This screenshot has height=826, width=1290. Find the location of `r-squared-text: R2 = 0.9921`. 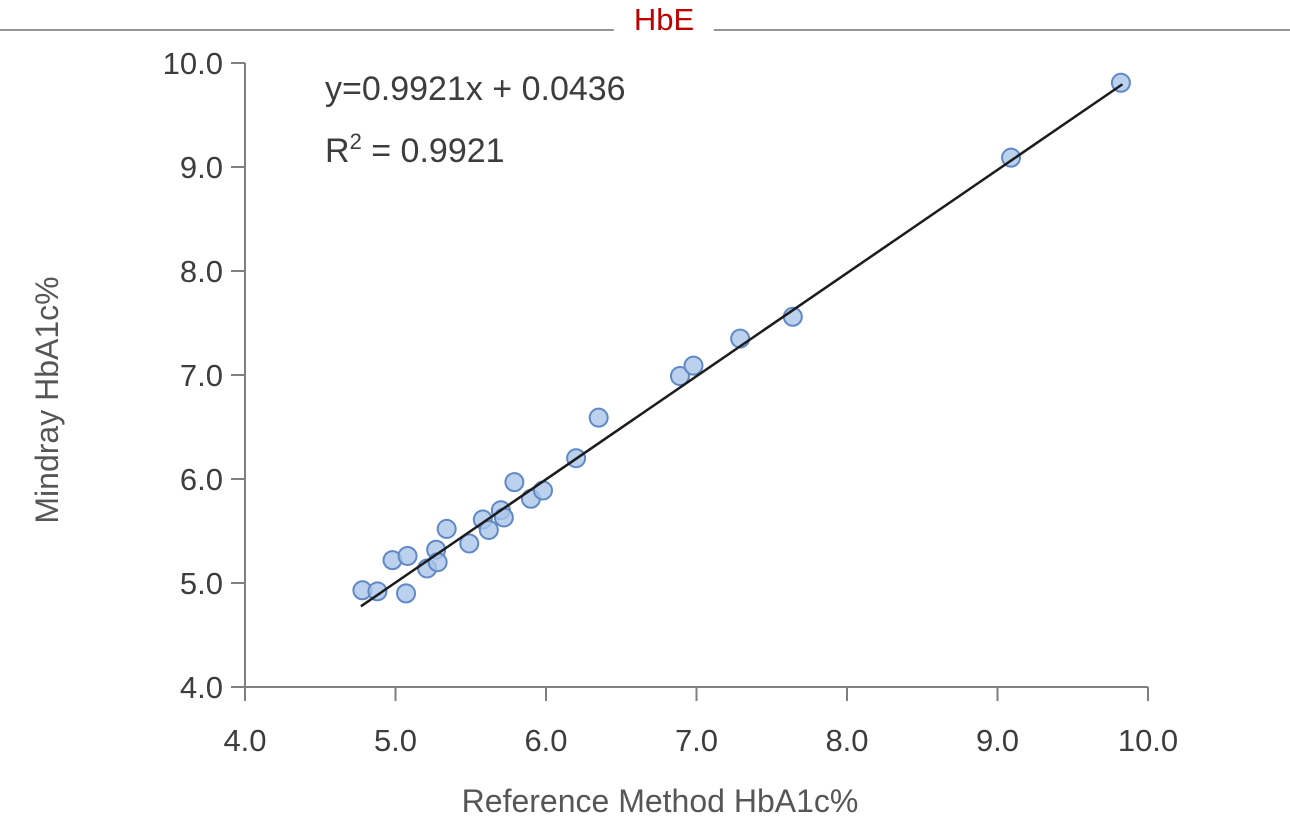

r-squared-text: R2 = 0.9921 is located at coordinates (415, 149).